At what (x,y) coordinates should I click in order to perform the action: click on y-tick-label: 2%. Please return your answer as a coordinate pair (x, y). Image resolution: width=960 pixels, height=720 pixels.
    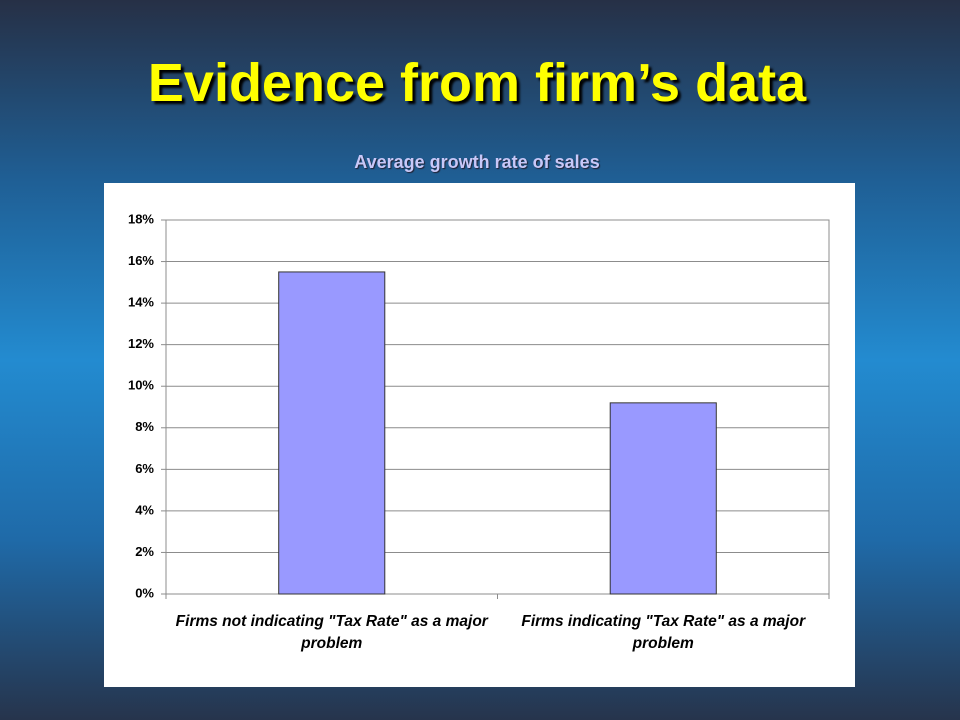
    Looking at the image, I should click on (144, 551).